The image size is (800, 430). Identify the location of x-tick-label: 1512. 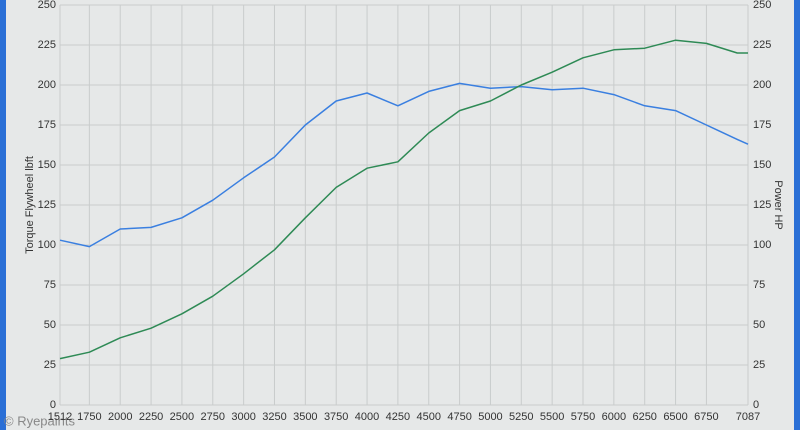
(60, 417).